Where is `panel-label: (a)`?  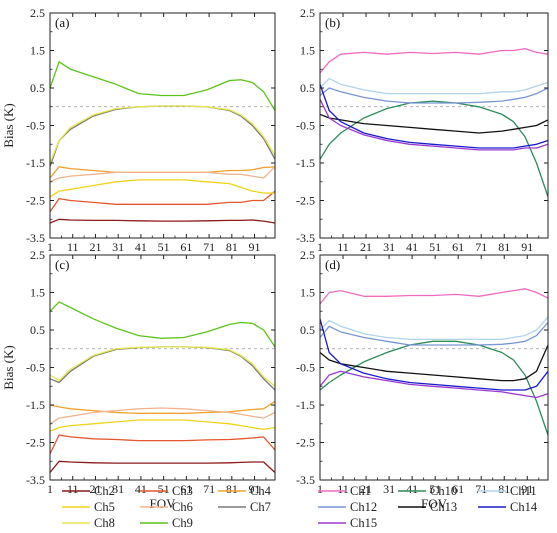
panel-label: (a) is located at coordinates (62, 22).